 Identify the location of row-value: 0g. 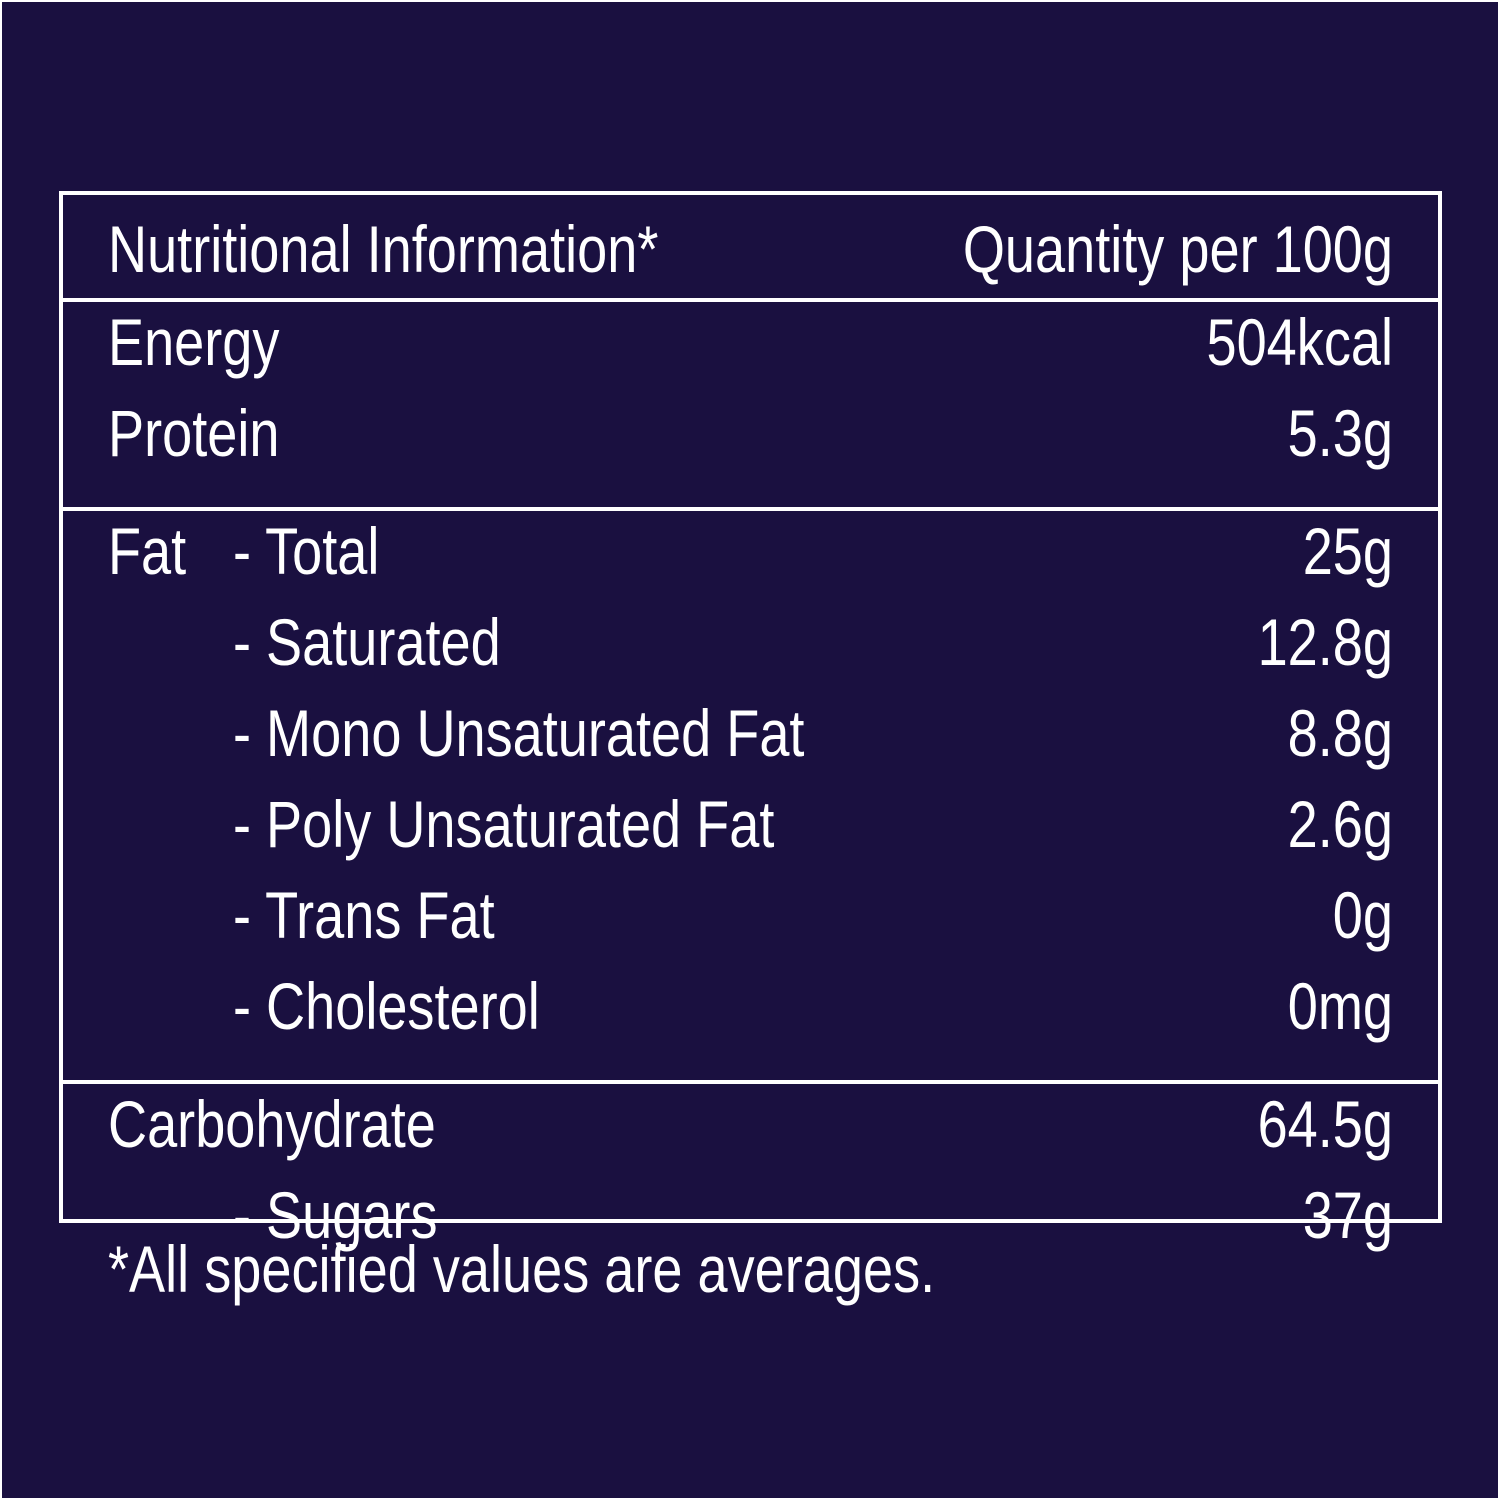
(1363, 915).